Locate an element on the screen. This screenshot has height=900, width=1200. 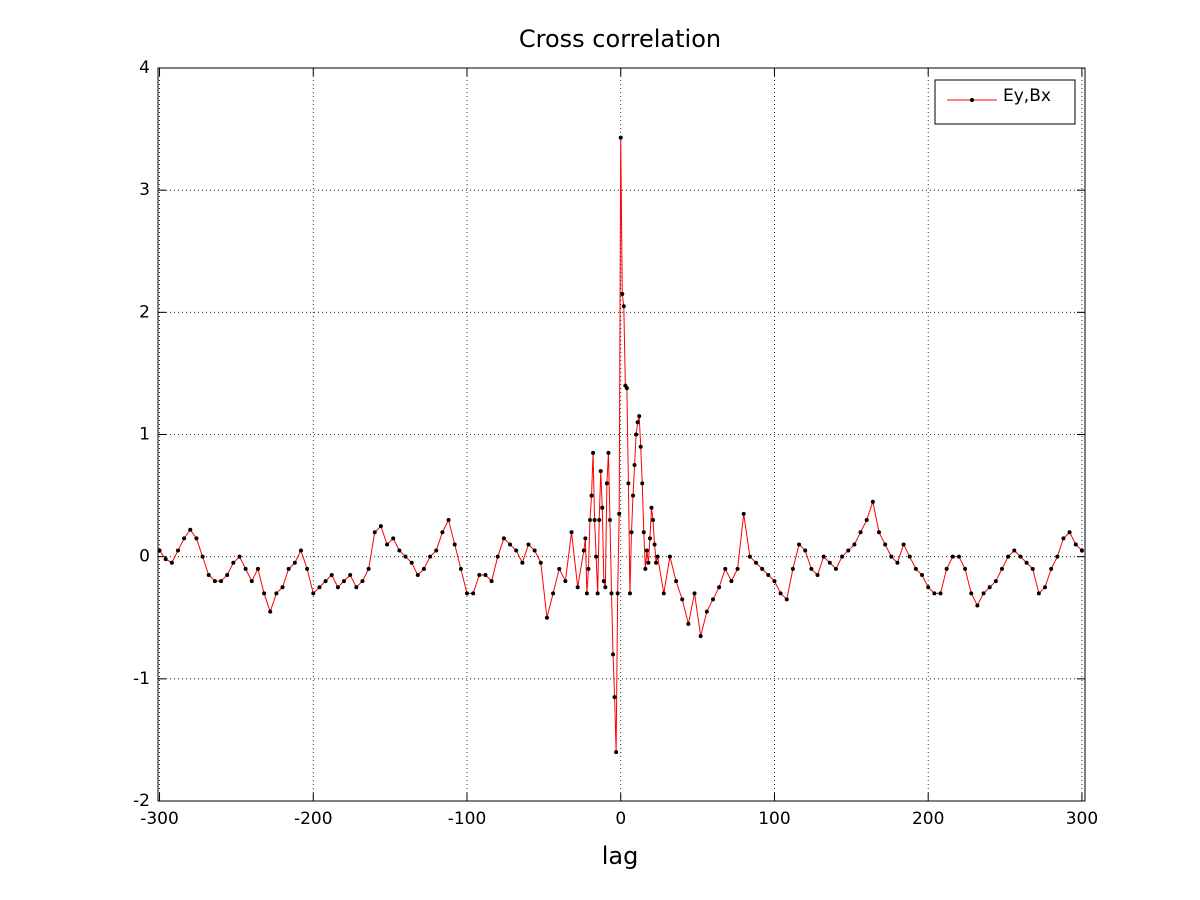
y-tick-label: 2 is located at coordinates (144, 312).